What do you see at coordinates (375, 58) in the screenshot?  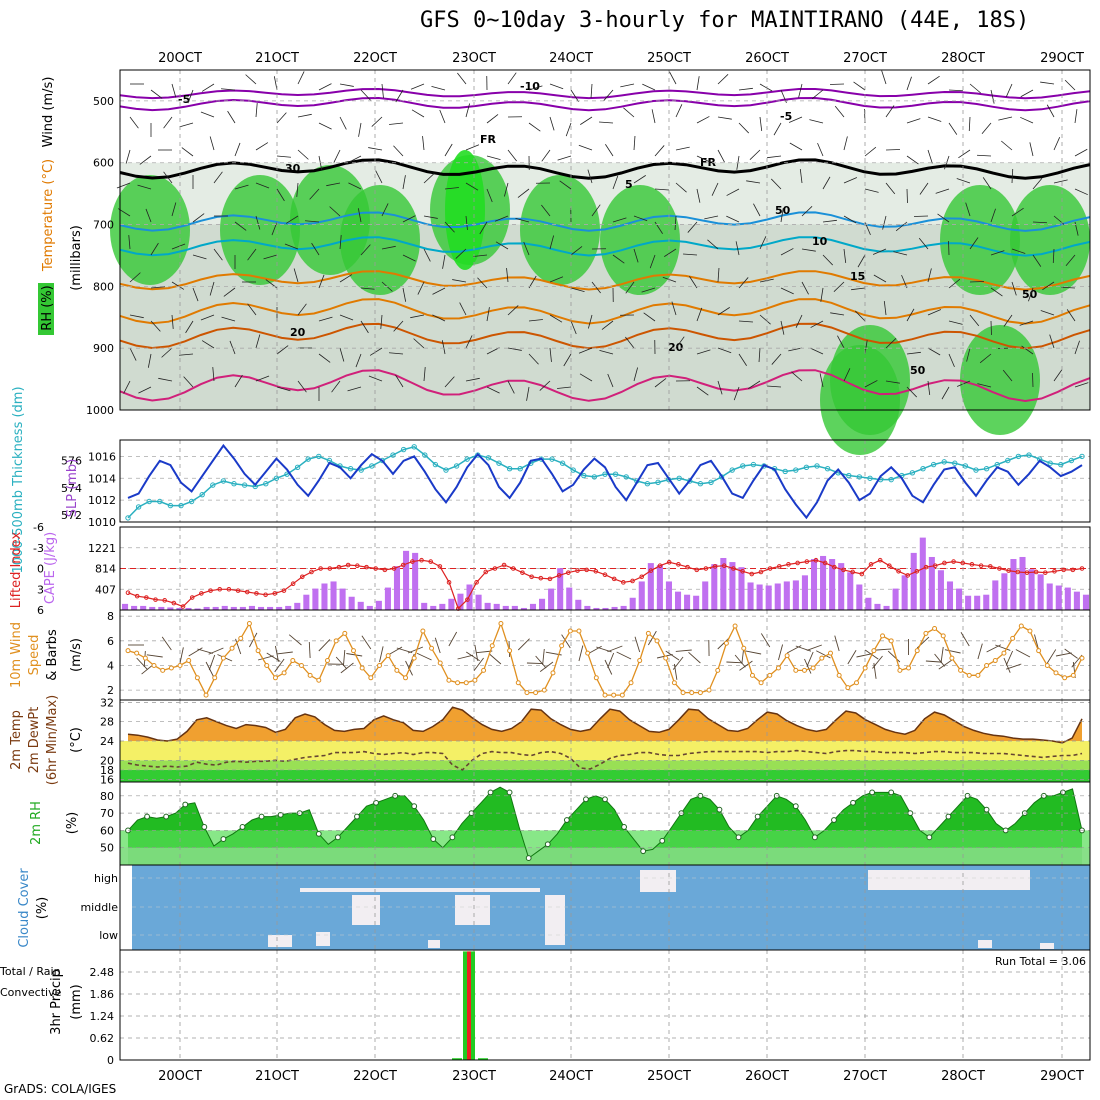 I see `top-xtick-label: 22OCT` at bounding box center [375, 58].